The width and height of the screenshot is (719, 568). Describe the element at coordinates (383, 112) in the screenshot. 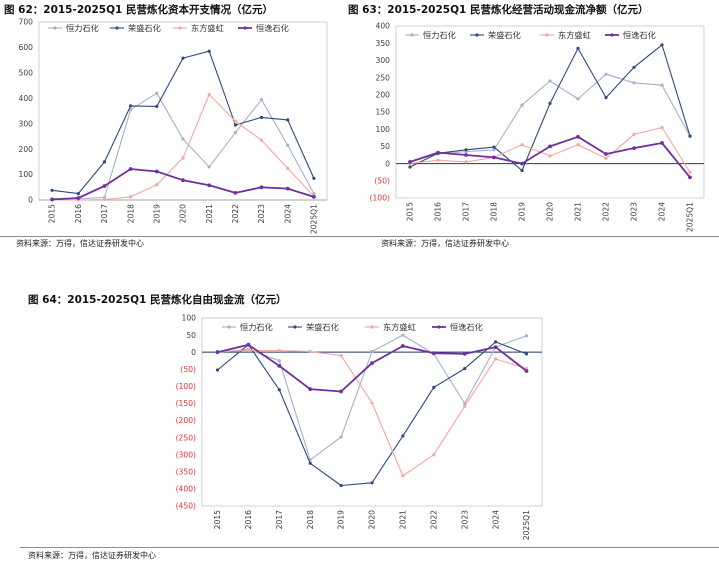

I see `y-tick-label: 150` at that location.